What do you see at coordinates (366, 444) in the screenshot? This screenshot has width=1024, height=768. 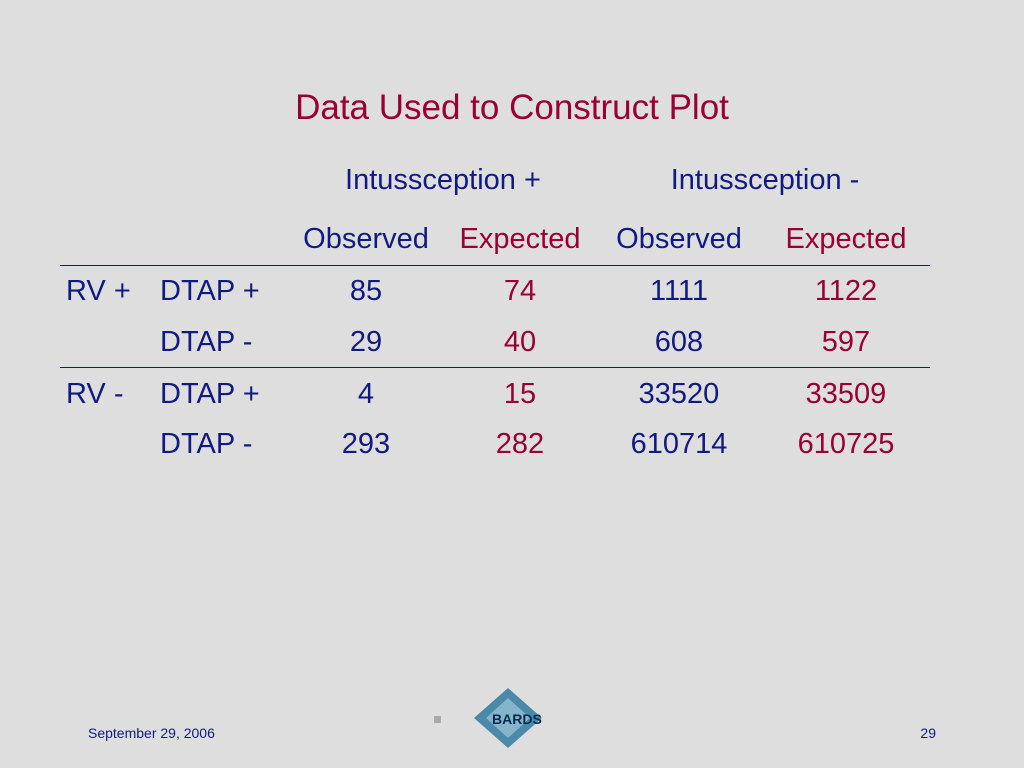 I see `cell-value: 293` at bounding box center [366, 444].